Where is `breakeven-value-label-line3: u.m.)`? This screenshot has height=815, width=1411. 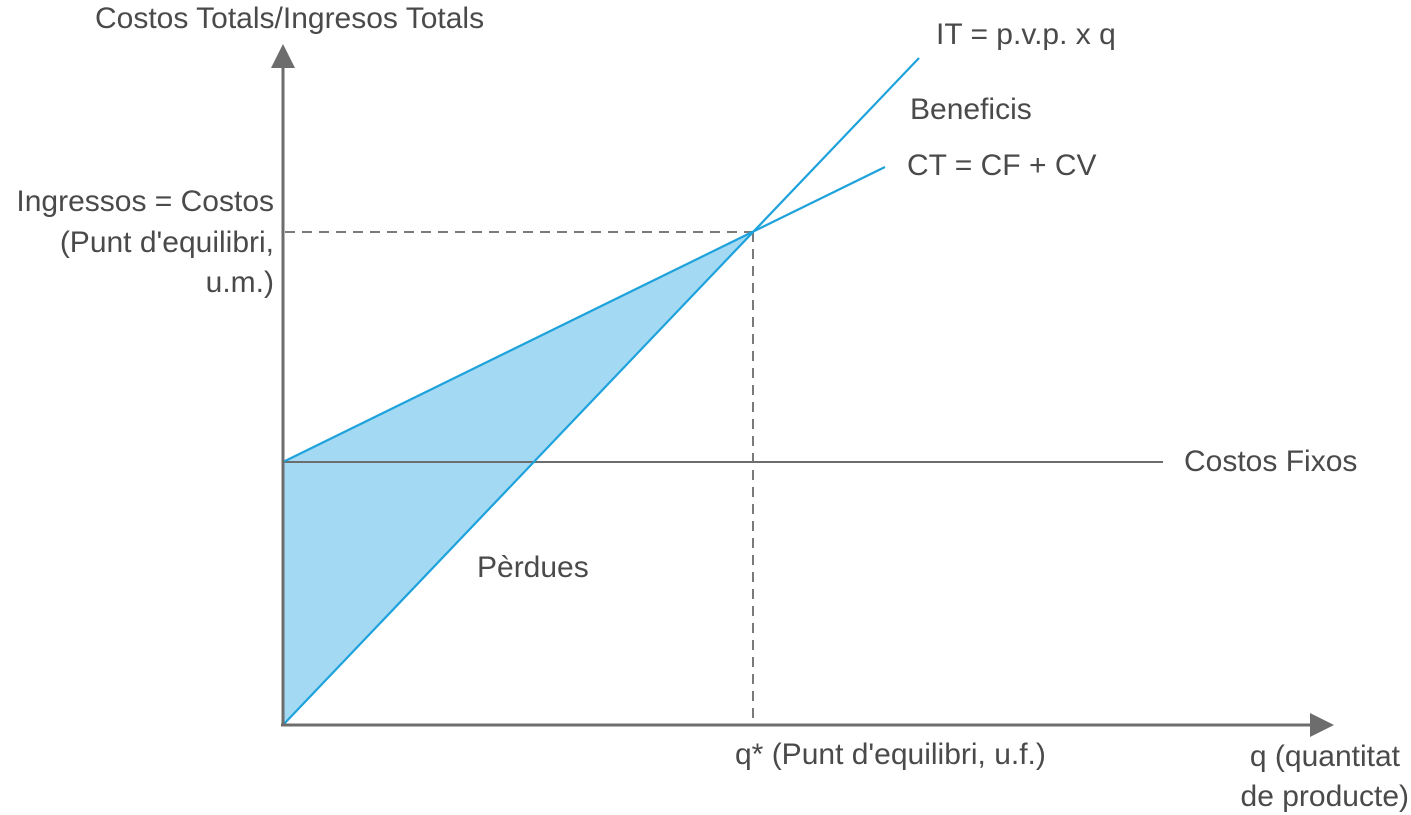
breakeven-value-label-line3: u.m.) is located at coordinates (240, 282).